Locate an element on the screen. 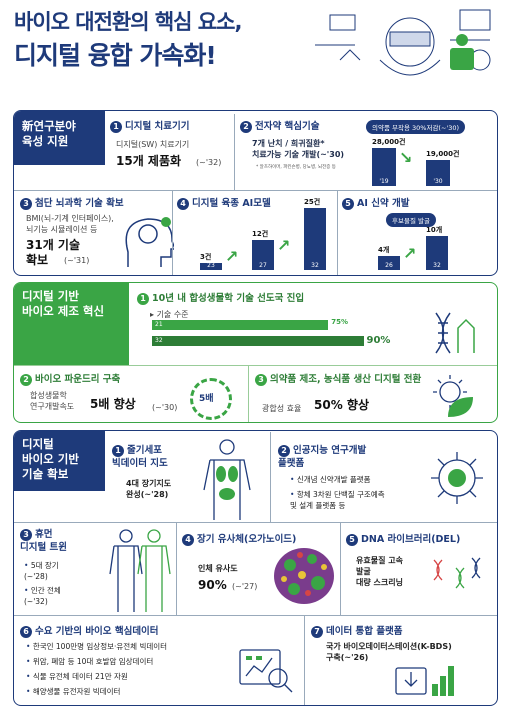  chart-bar: '30 is located at coordinates (438, 173).